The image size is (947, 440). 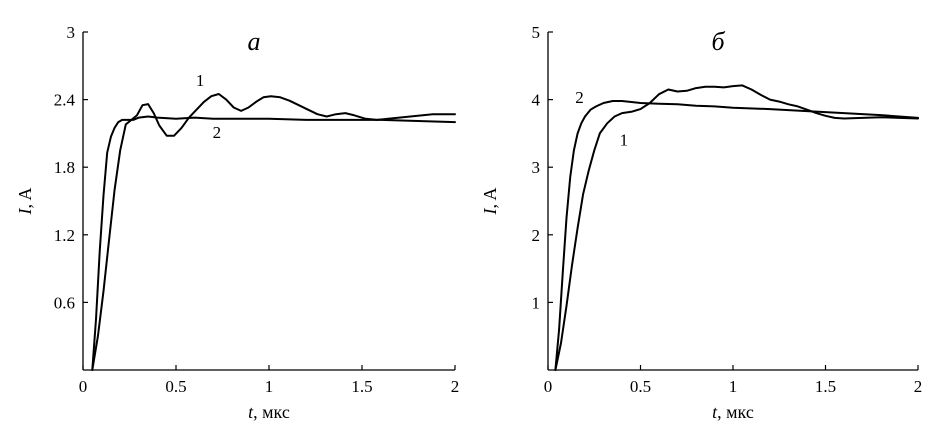 I want to click on panel-title: б, so click(x=718, y=41).